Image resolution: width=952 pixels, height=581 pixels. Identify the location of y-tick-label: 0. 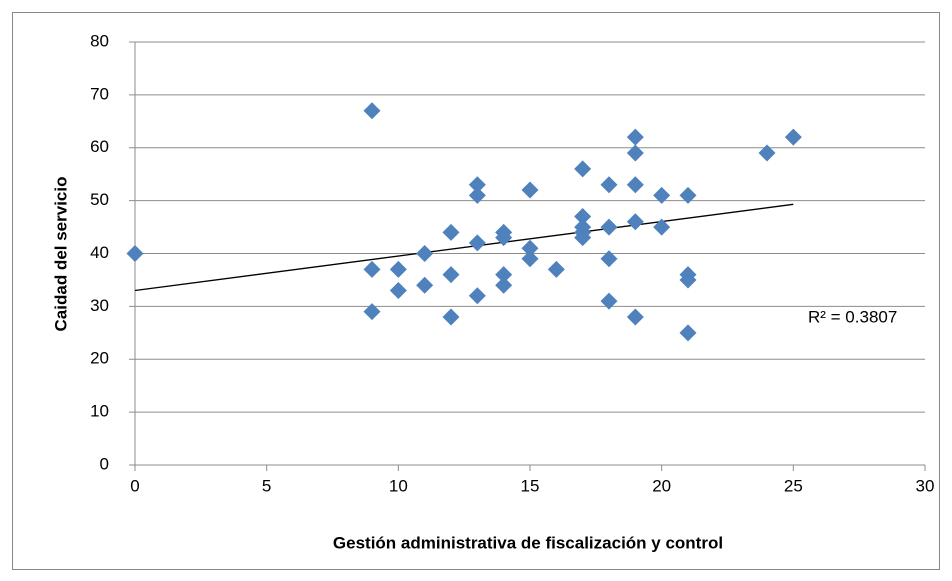
(104, 463).